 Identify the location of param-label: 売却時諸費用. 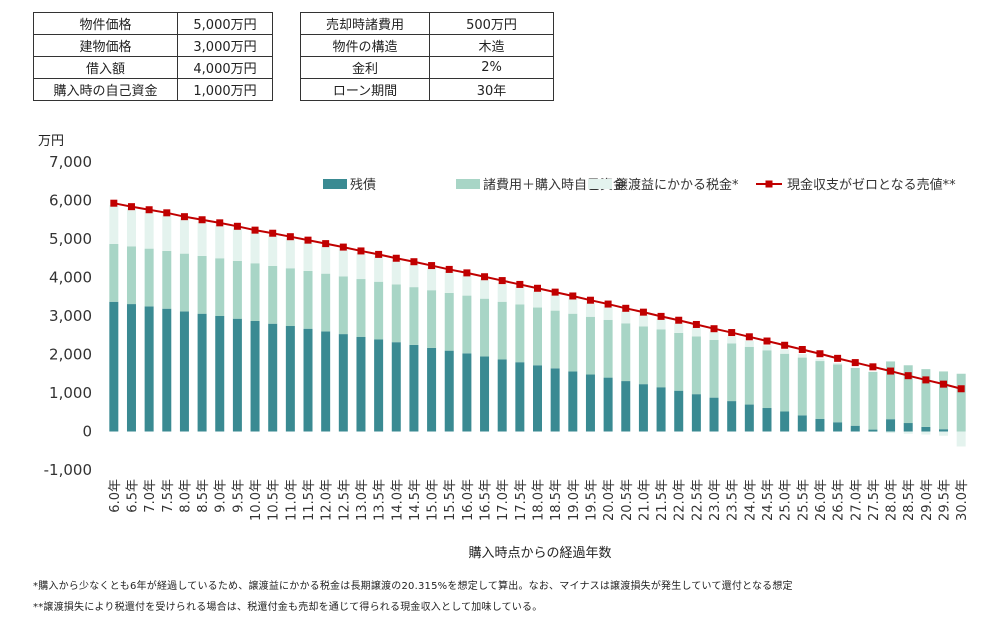
(365, 23).